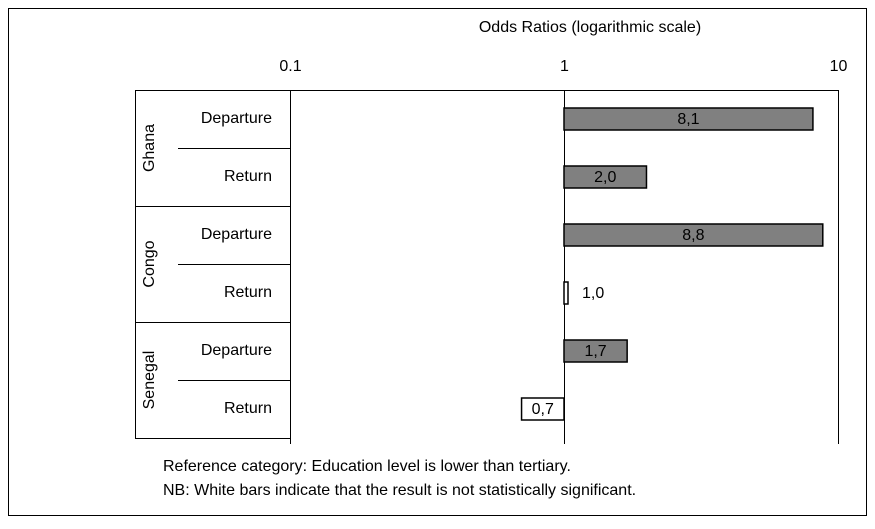 The image size is (875, 529). I want to click on data-label: 8,8, so click(693, 235).